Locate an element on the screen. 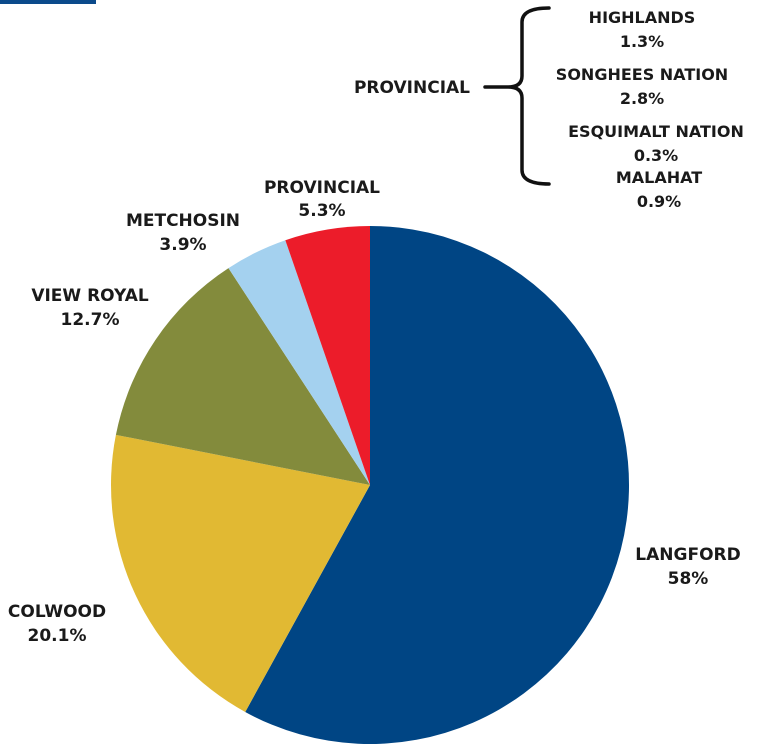 Image resolution: width=764 pixels, height=745 pixels. slice-label-metchosin: METCHOSIN is located at coordinates (183, 221).